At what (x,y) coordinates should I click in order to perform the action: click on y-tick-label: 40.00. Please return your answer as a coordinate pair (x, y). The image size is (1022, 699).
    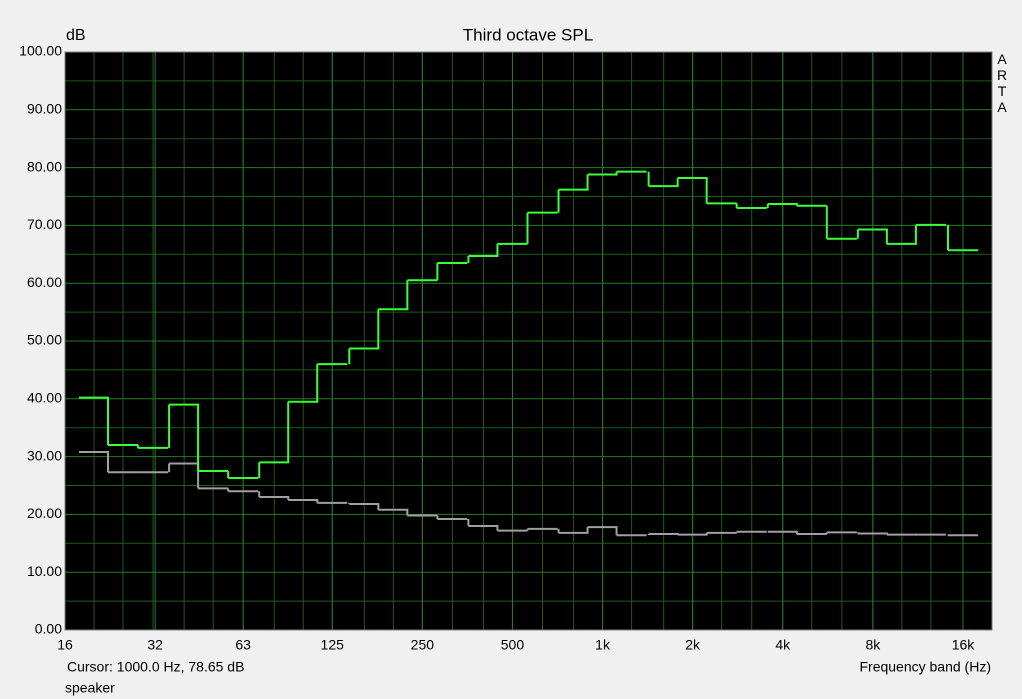
    Looking at the image, I should click on (44, 398).